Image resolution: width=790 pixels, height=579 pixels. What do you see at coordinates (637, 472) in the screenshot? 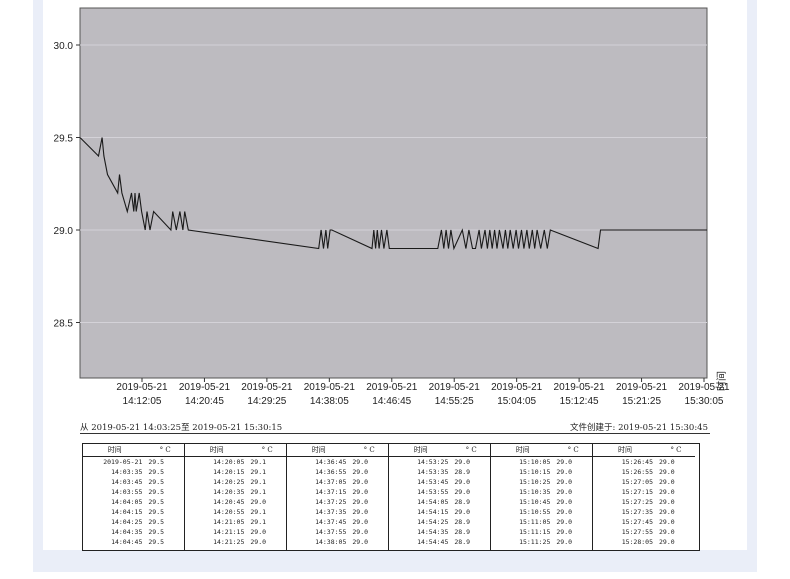
I see `cell-time: 15:26:55` at bounding box center [637, 472].